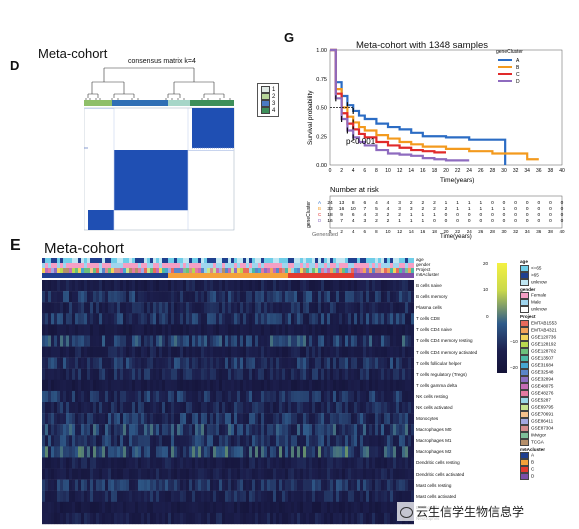 The width and height of the screenshot is (579, 529). I want to click on risk-xtick-label: 0, so click(330, 231).